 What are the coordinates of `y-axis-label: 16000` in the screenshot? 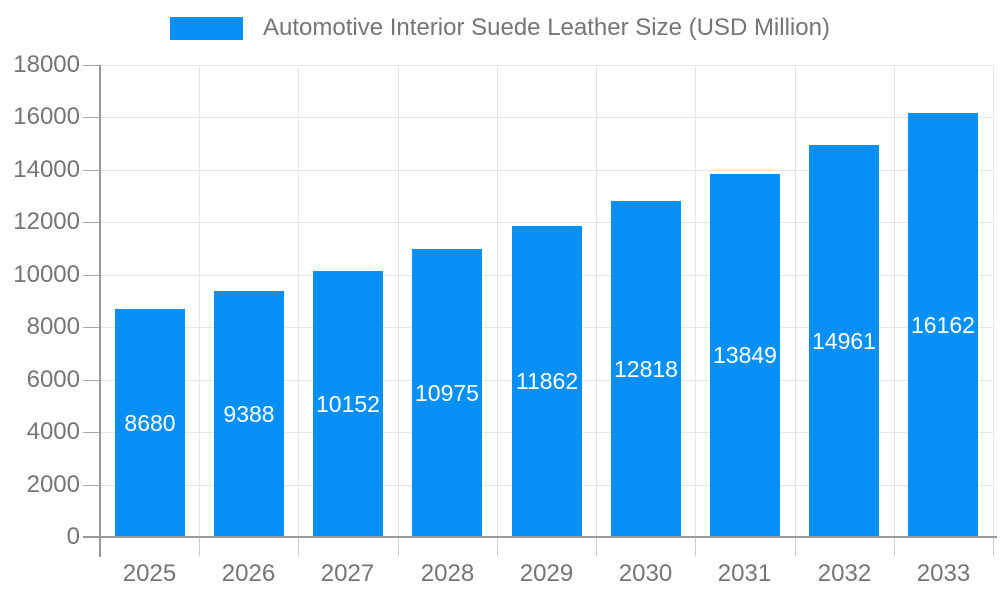 It's located at (46, 116).